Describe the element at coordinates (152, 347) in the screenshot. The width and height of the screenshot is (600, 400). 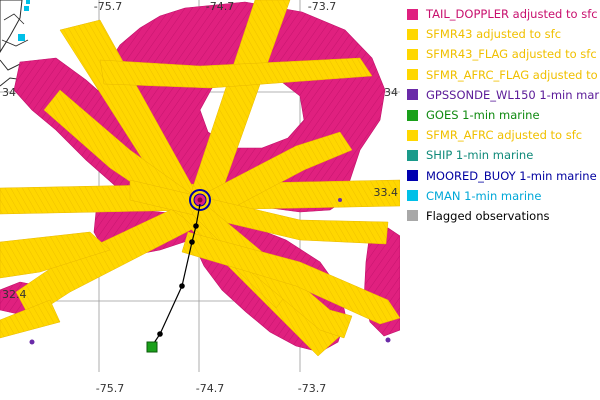
I see `goes-observation-marker` at that location.